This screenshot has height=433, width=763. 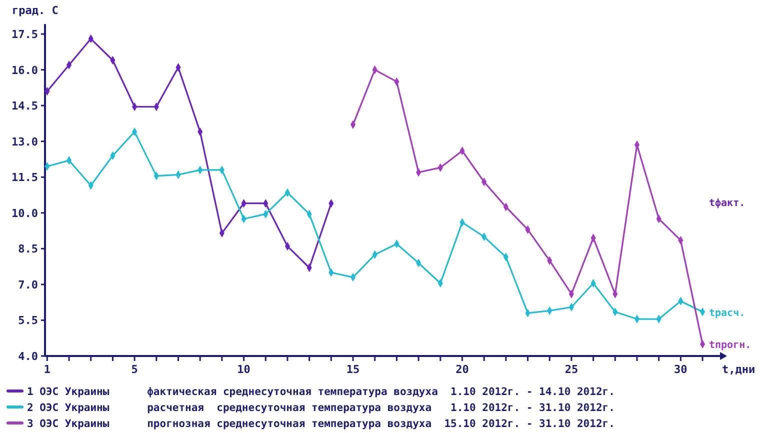 What do you see at coordinates (462, 369) in the screenshot?
I see `x-tick-label: 20` at bounding box center [462, 369].